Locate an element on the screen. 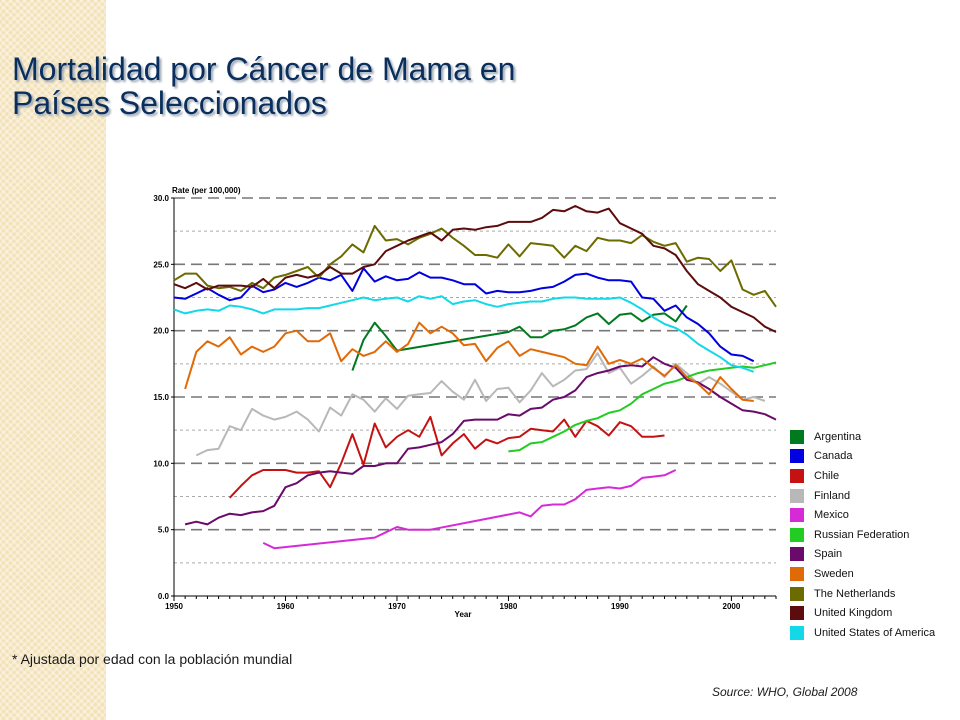 Image resolution: width=960 pixels, height=720 pixels. x-tick-label: 1970 is located at coordinates (397, 606).